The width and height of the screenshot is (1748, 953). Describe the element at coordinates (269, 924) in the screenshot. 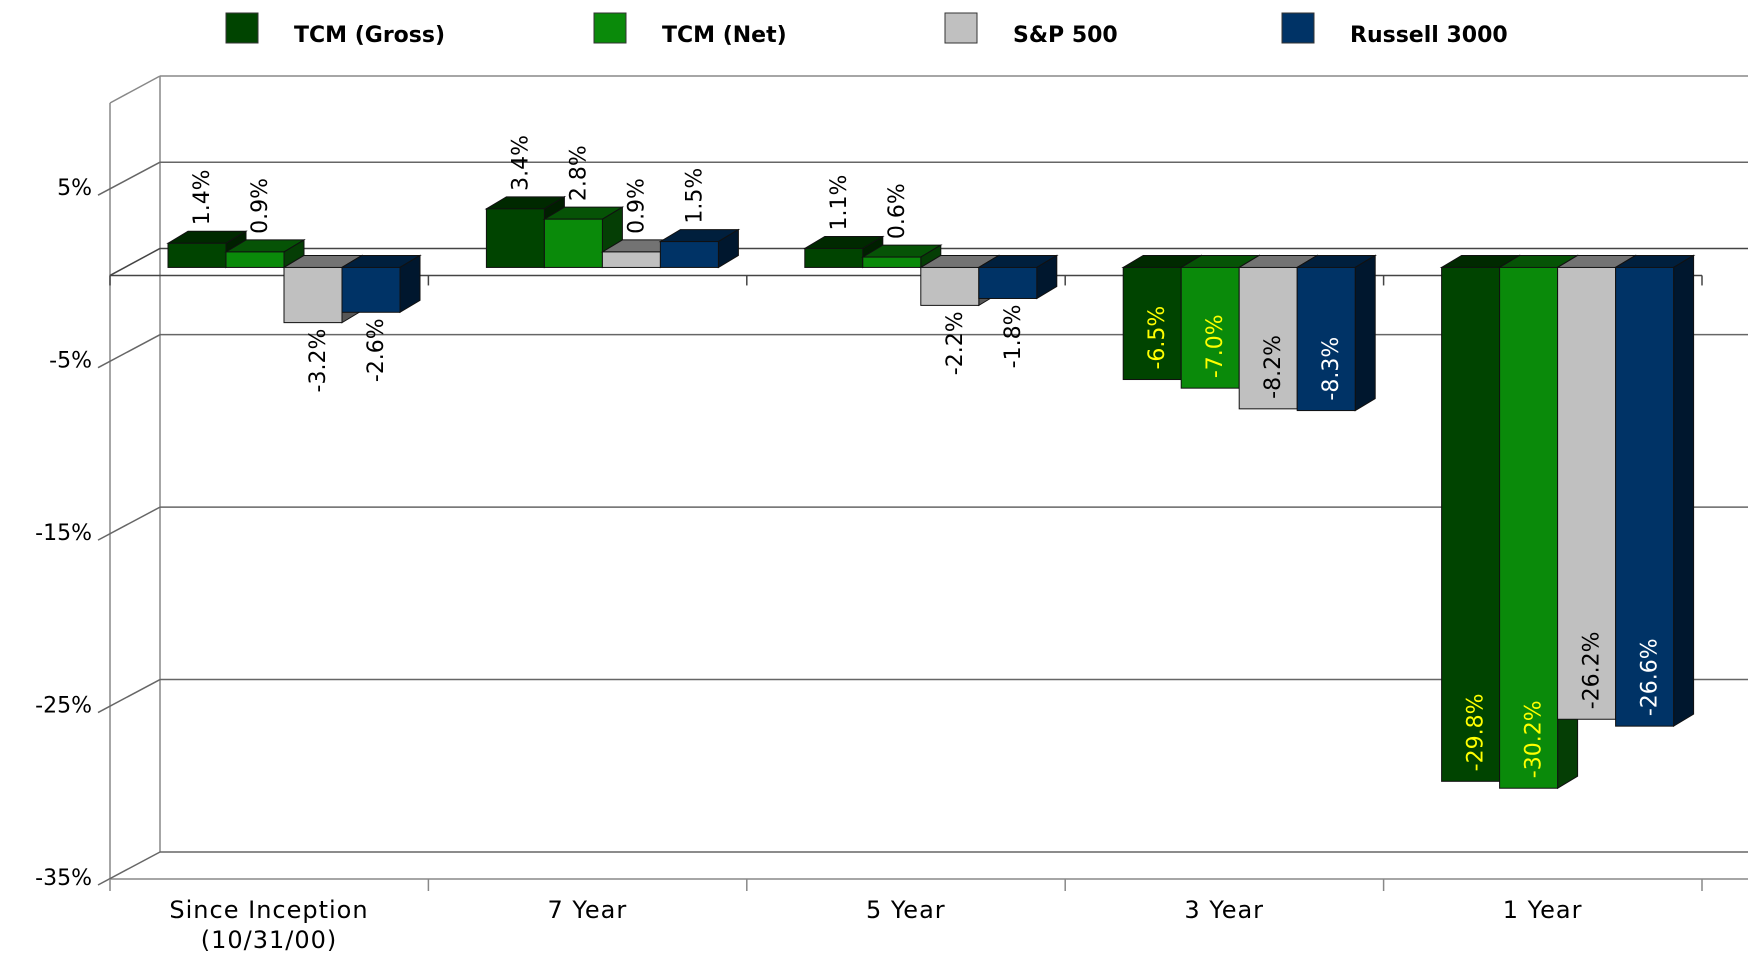

I see `x-tick-label: Since Inception (10/31/00)` at that location.